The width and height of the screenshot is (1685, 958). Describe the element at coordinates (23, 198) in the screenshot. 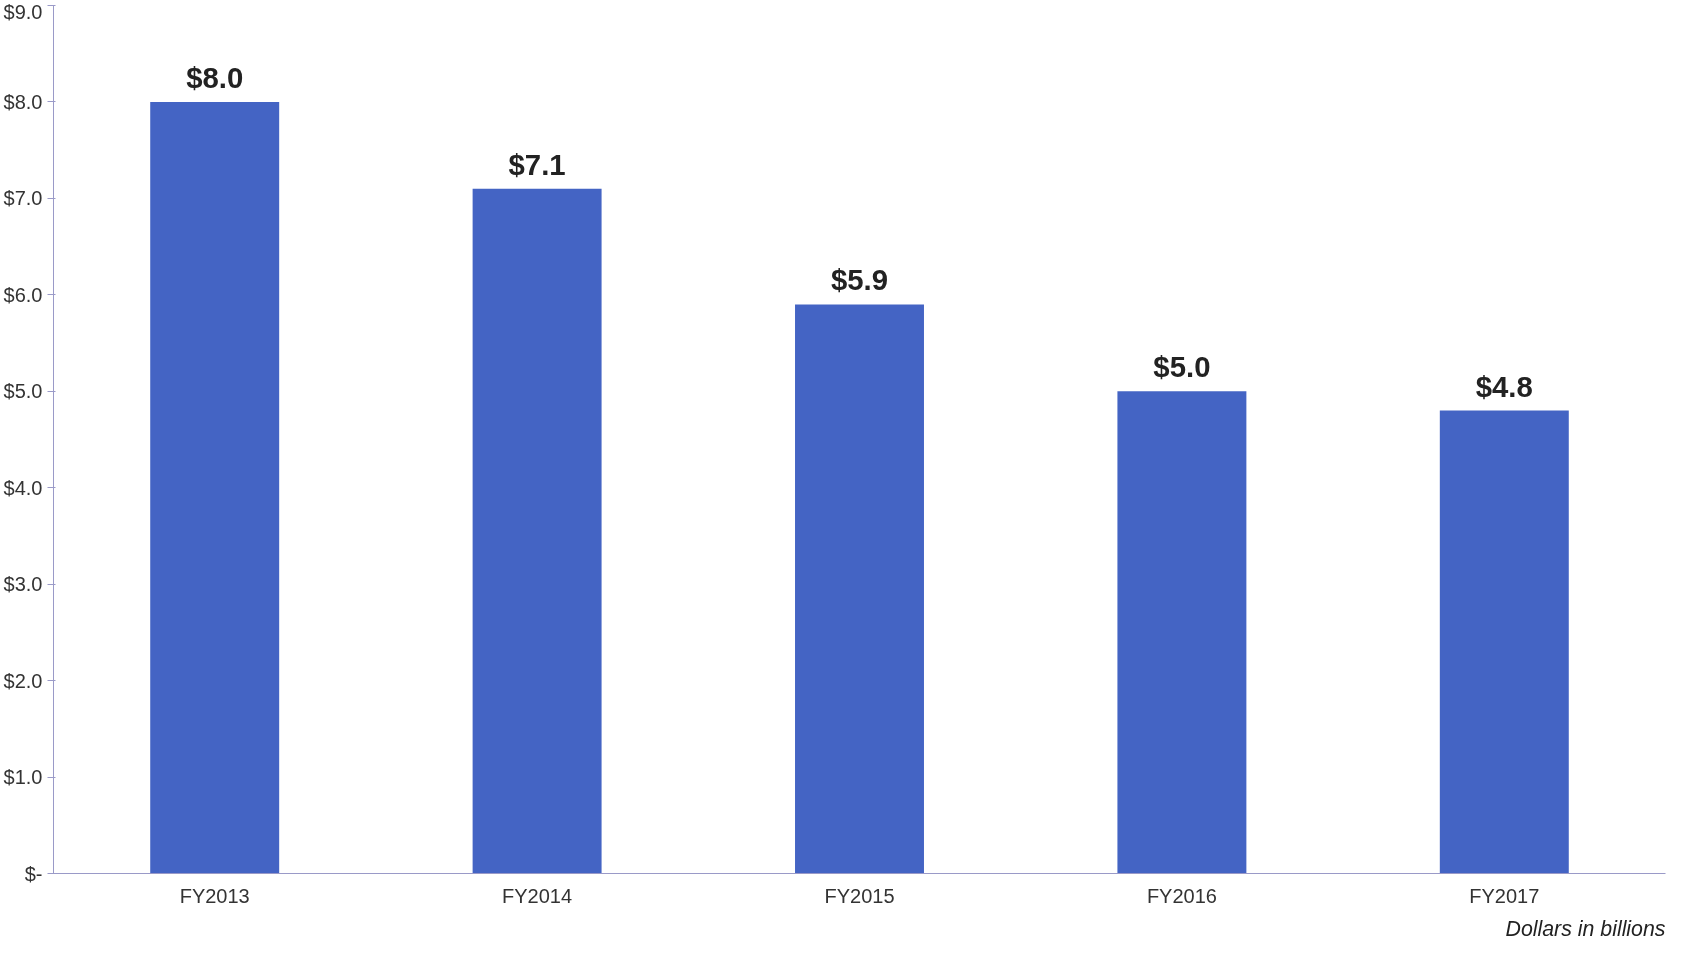

I see `y-tick-label: $7.0` at that location.